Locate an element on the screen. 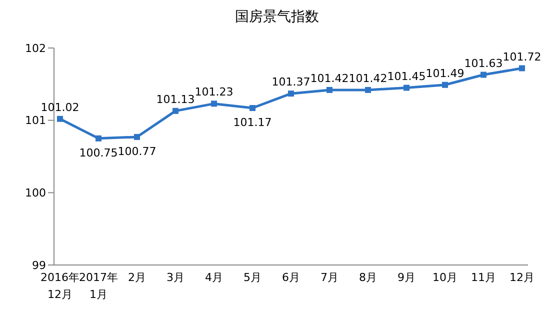 Image resolution: width=554 pixels, height=331 pixels. data-label: 101.02 is located at coordinates (60, 107).